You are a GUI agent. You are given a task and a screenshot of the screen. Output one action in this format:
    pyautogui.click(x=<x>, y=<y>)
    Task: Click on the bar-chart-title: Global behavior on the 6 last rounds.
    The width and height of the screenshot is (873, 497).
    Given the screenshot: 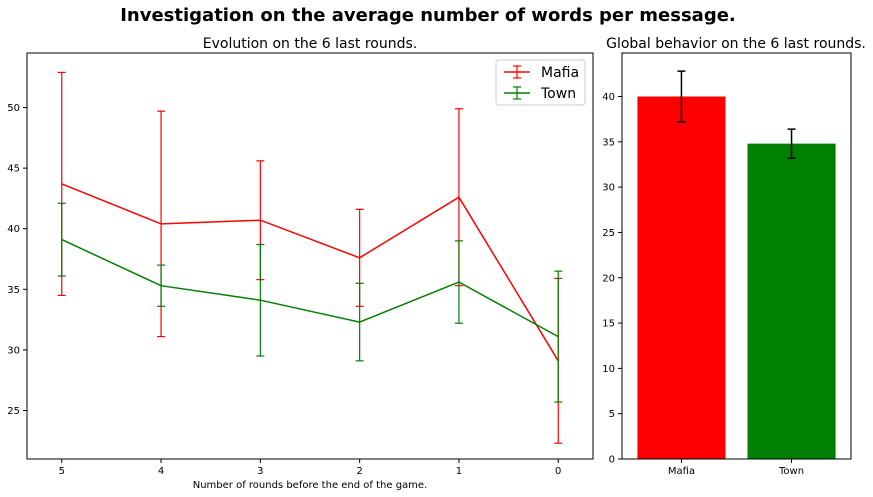 What is the action you would take?
    pyautogui.click(x=736, y=44)
    